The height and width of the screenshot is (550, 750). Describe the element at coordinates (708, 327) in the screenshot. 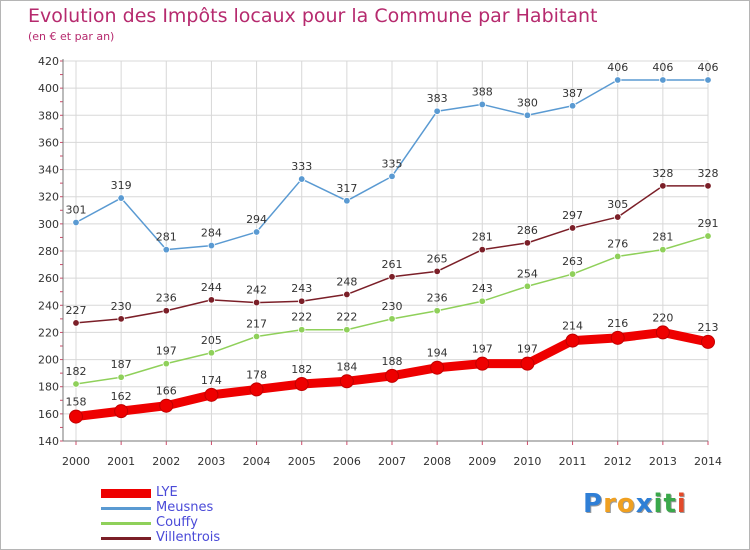

I see `data-label-lye: 213` at that location.